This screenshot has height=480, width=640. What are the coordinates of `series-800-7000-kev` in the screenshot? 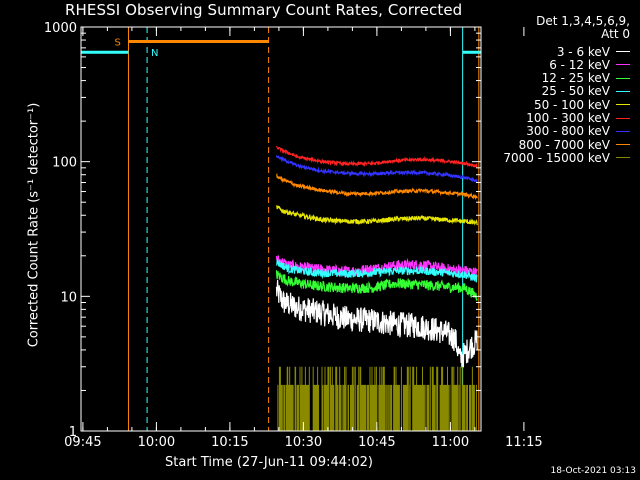 It's located at (377, 187).